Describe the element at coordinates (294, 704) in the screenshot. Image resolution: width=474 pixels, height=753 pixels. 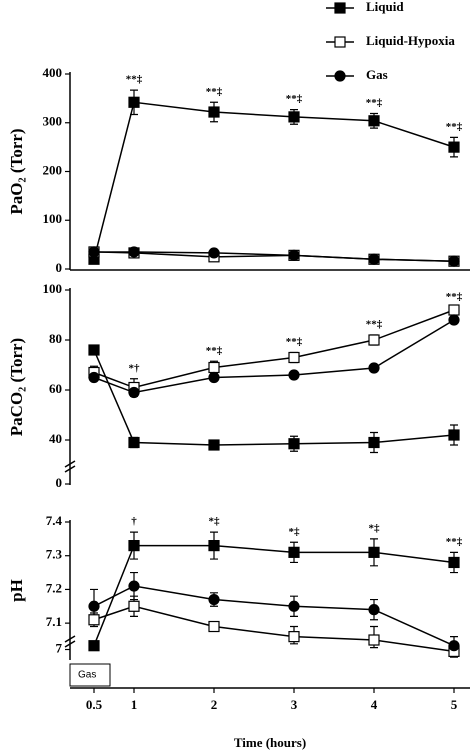
I see `x-tick-label: 3` at that location.